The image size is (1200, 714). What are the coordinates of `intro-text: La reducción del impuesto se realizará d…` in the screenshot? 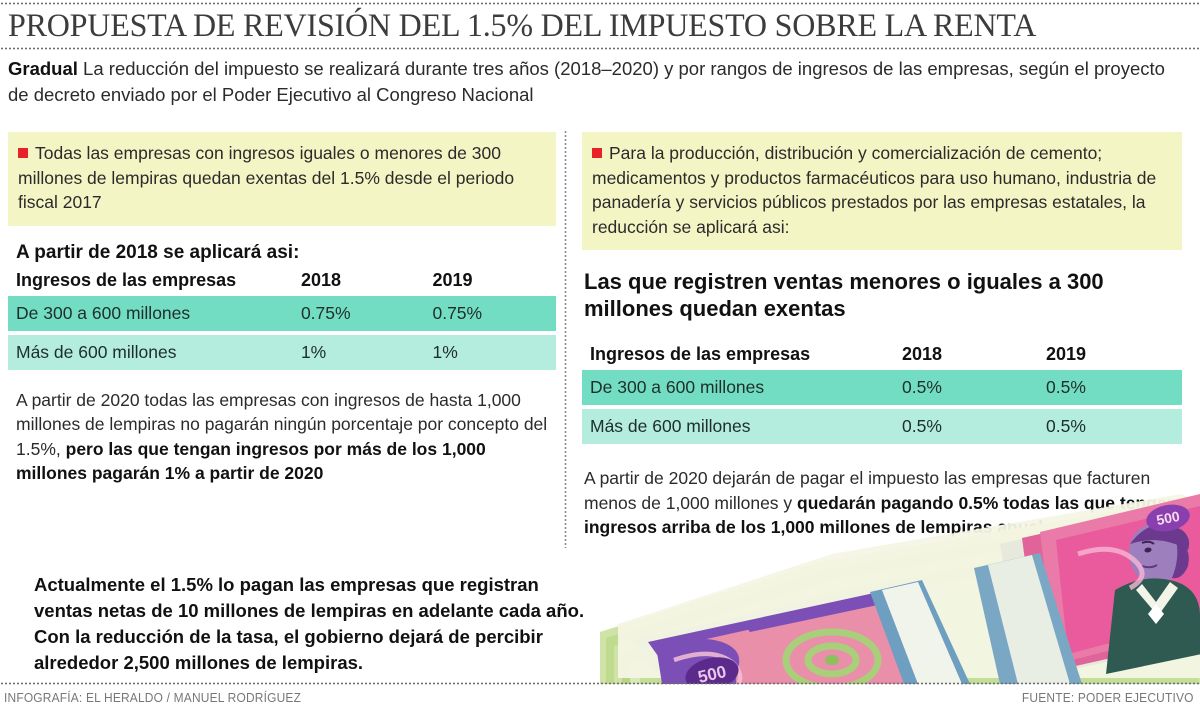 It's located at (586, 81).